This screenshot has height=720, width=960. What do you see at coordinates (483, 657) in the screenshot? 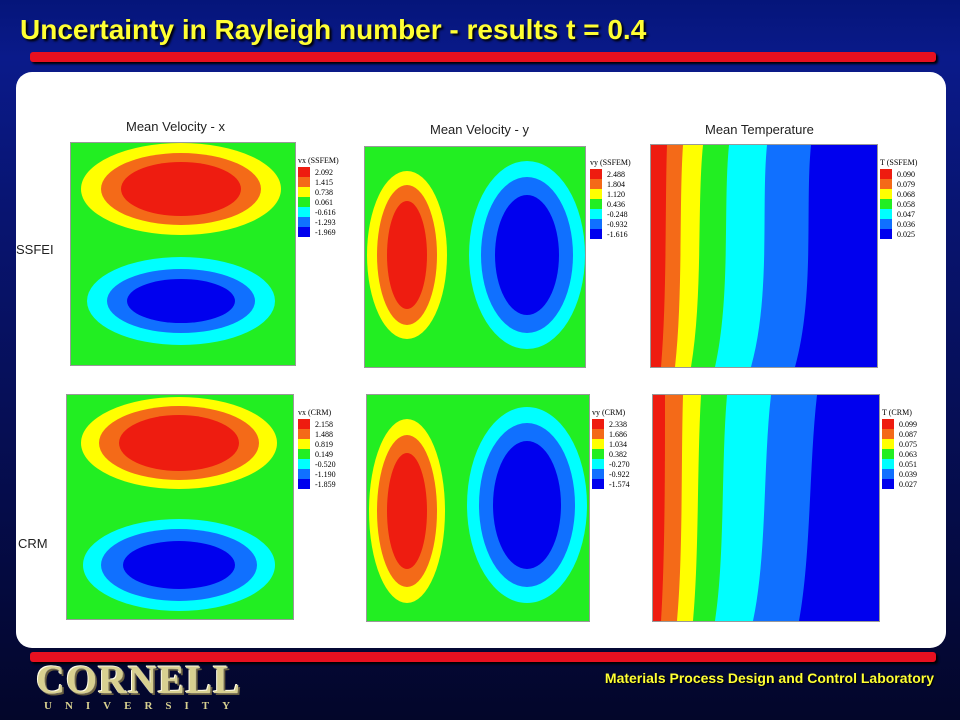
I see `footer-divider` at bounding box center [483, 657].